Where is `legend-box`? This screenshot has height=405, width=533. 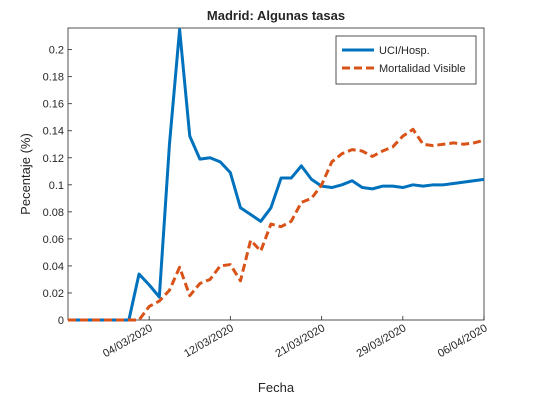
legend-box is located at coordinates (406, 60).